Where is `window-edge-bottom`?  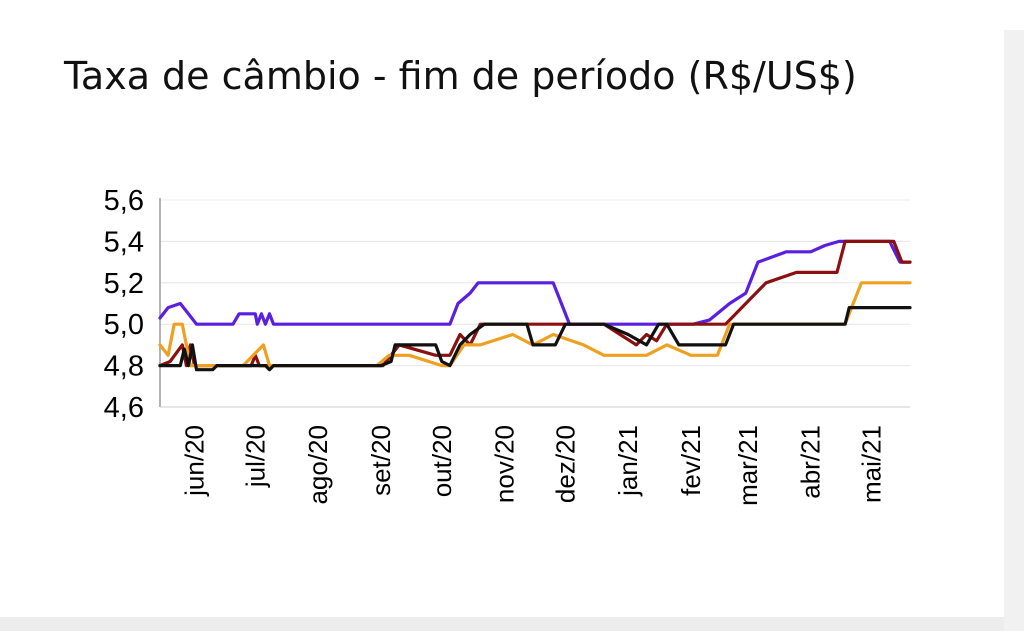
window-edge-bottom is located at coordinates (502, 624).